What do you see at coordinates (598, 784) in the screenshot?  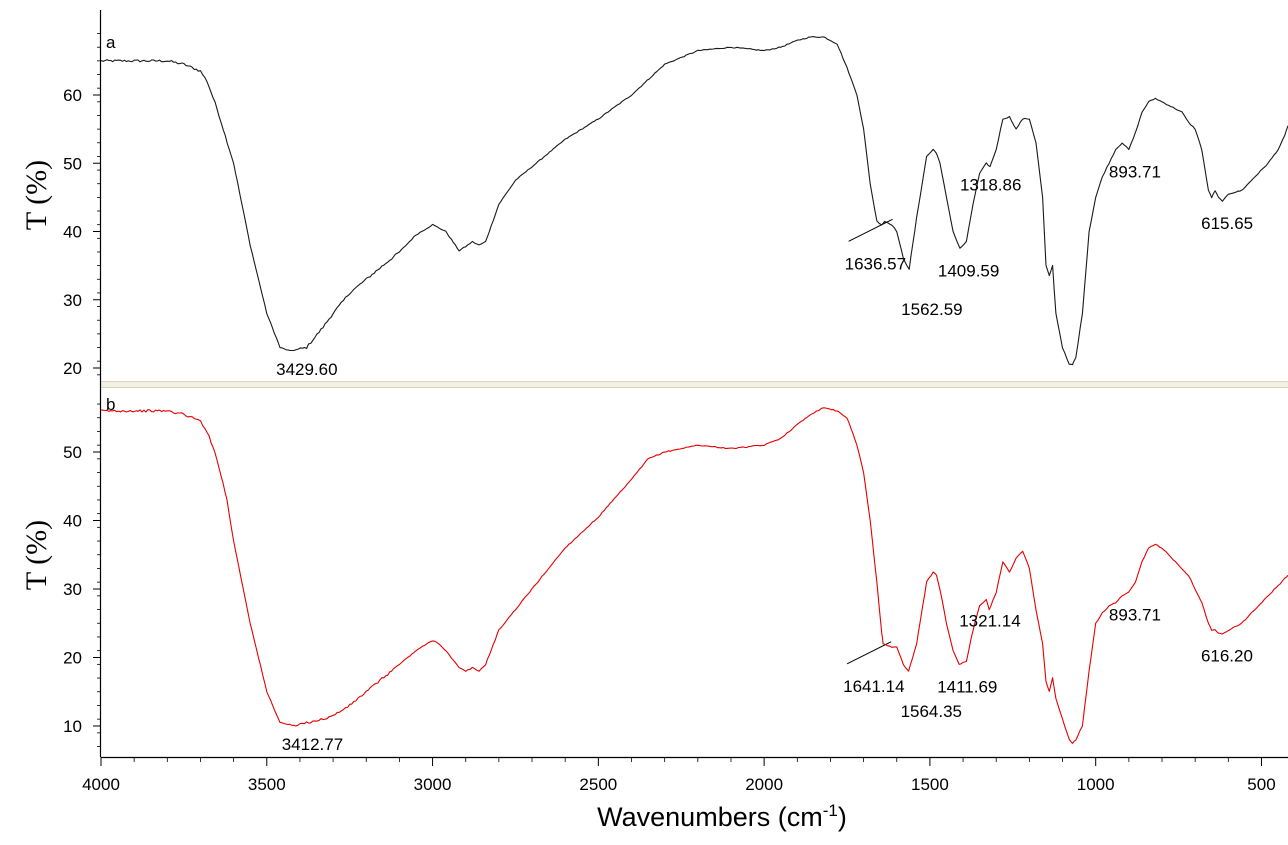 I see `x-tick-label: 2500` at bounding box center [598, 784].